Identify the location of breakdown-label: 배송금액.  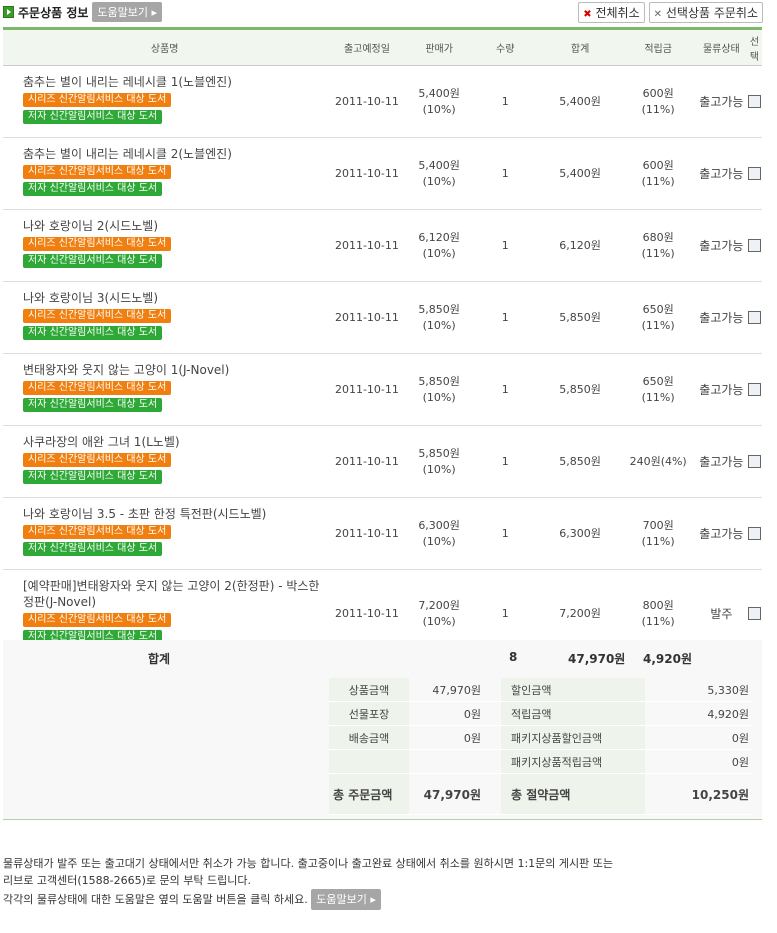
(369, 737).